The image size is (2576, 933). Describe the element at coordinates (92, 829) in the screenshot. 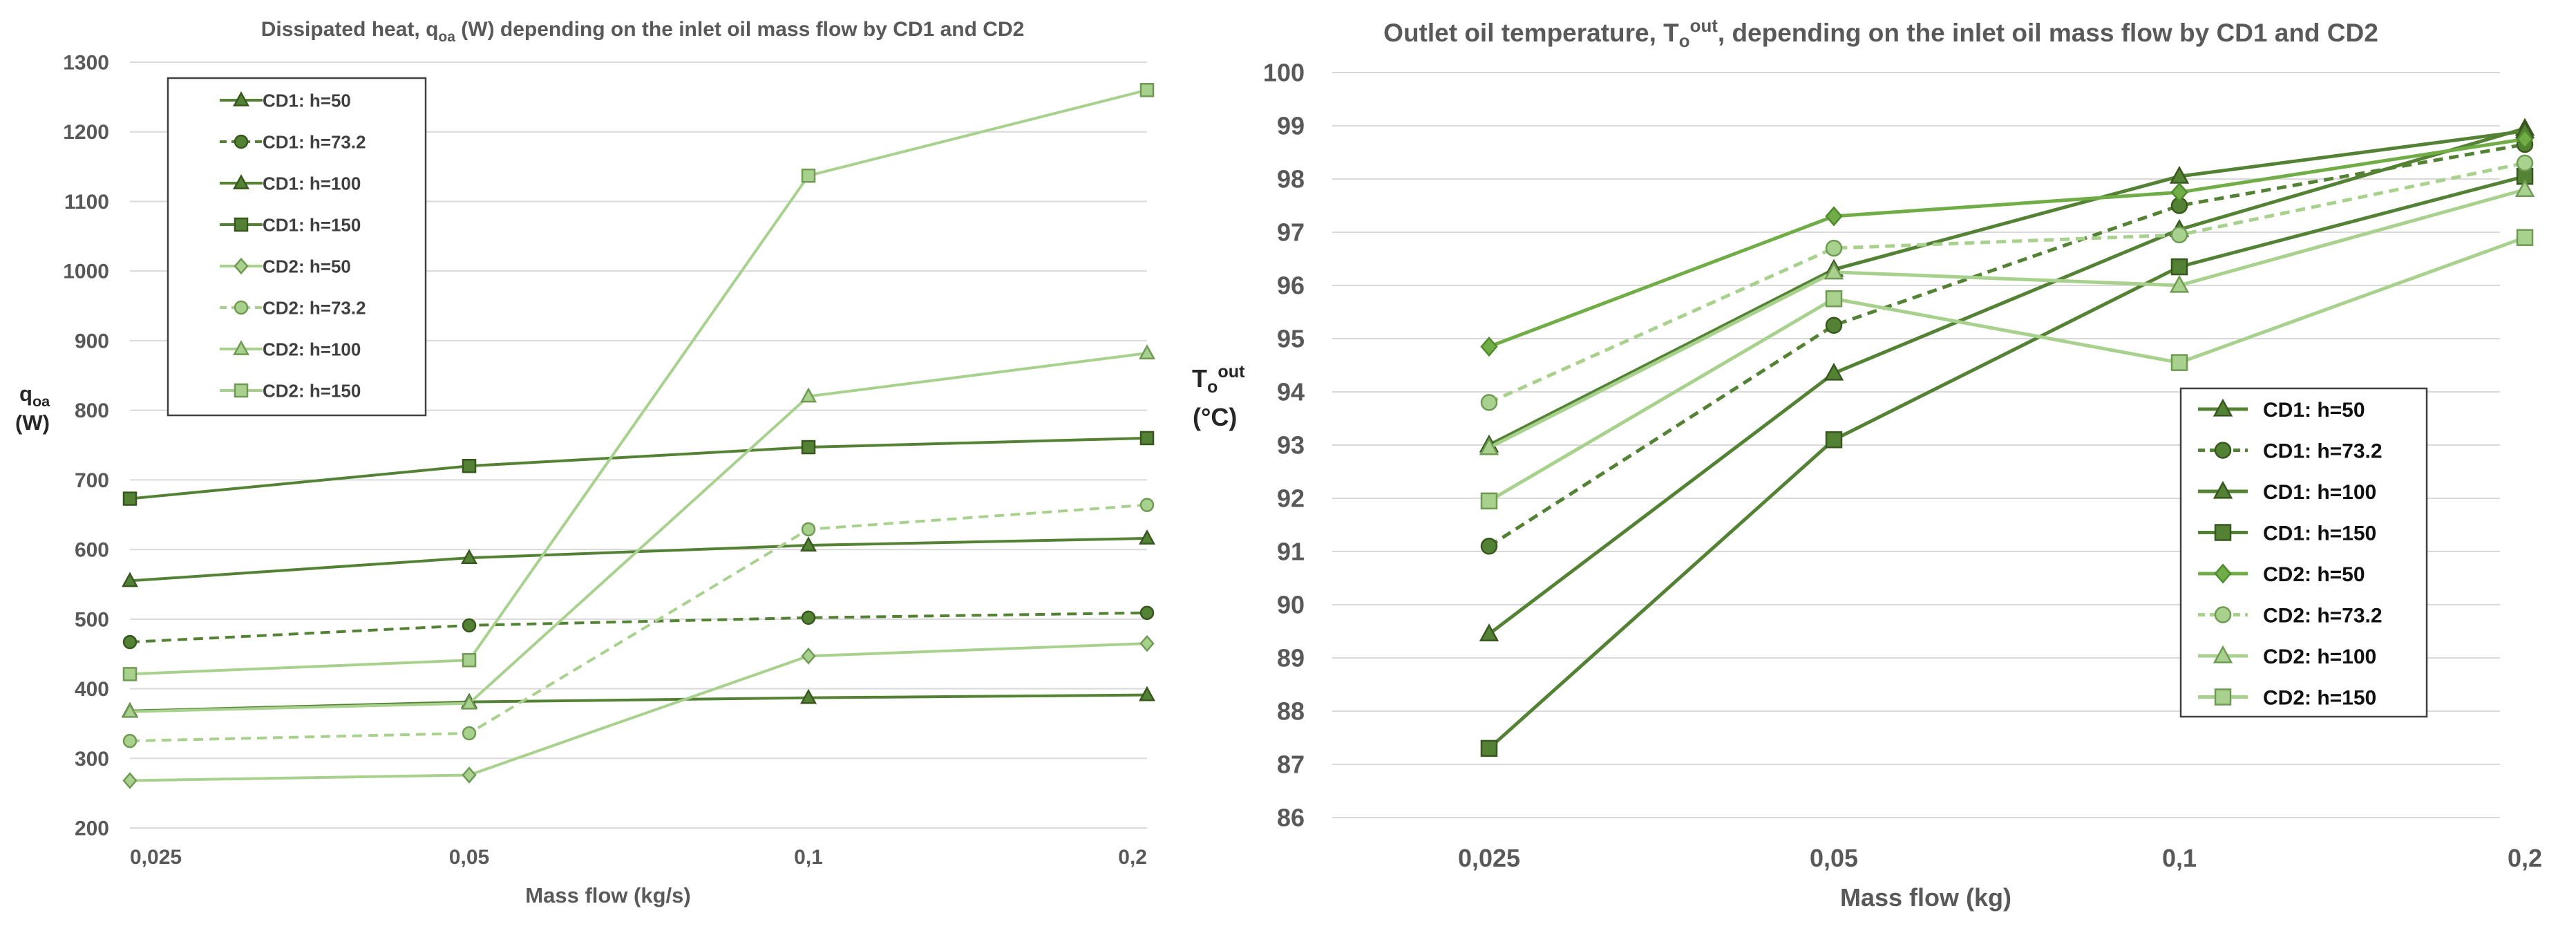

I see `y-tick-label: 200` at that location.